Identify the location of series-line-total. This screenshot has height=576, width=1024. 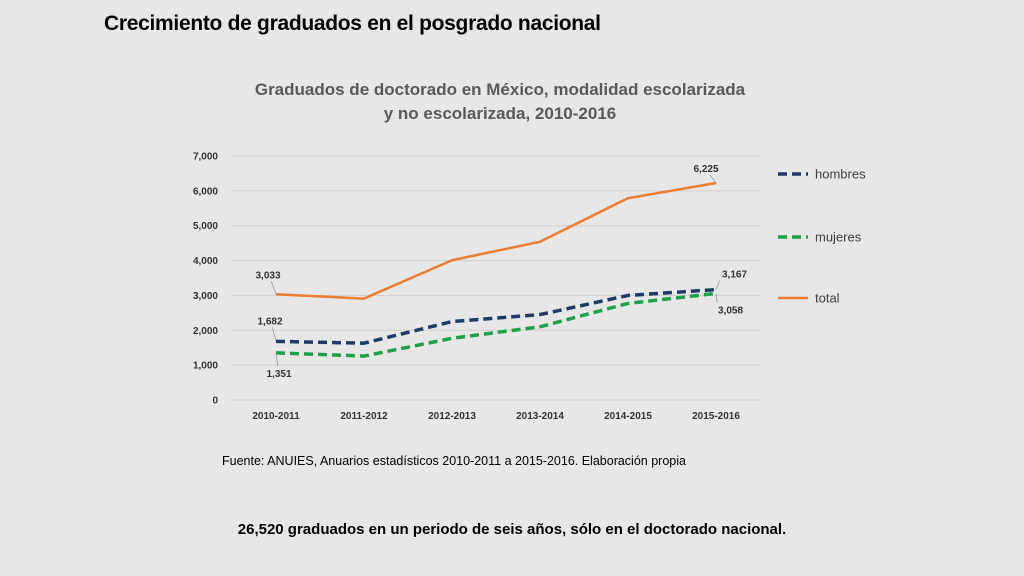
(496, 240).